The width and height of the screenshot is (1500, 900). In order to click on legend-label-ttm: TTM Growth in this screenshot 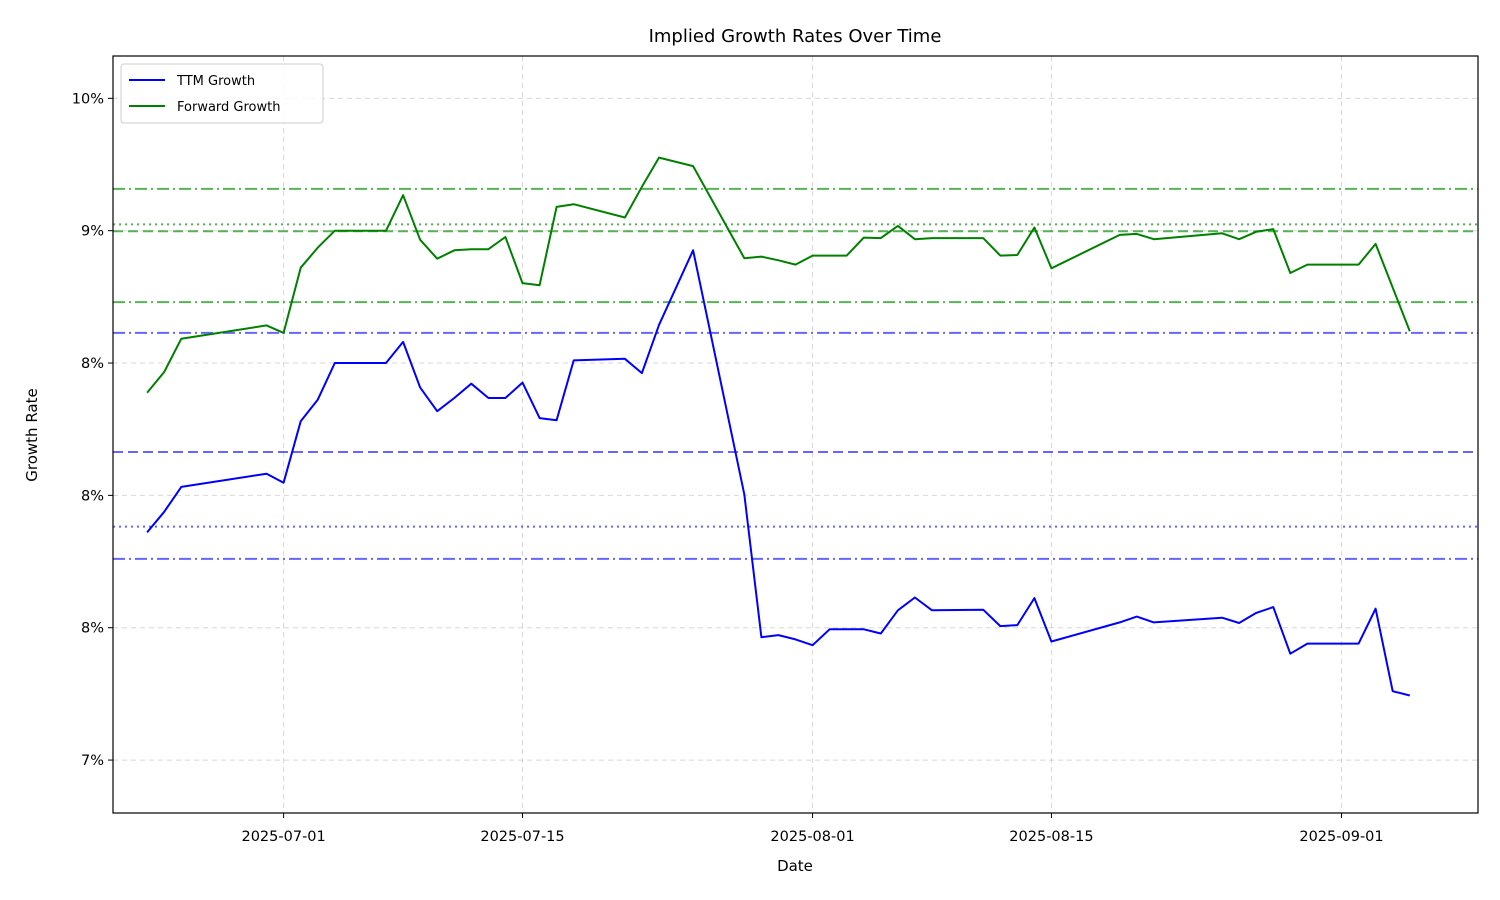, I will do `click(215, 81)`.